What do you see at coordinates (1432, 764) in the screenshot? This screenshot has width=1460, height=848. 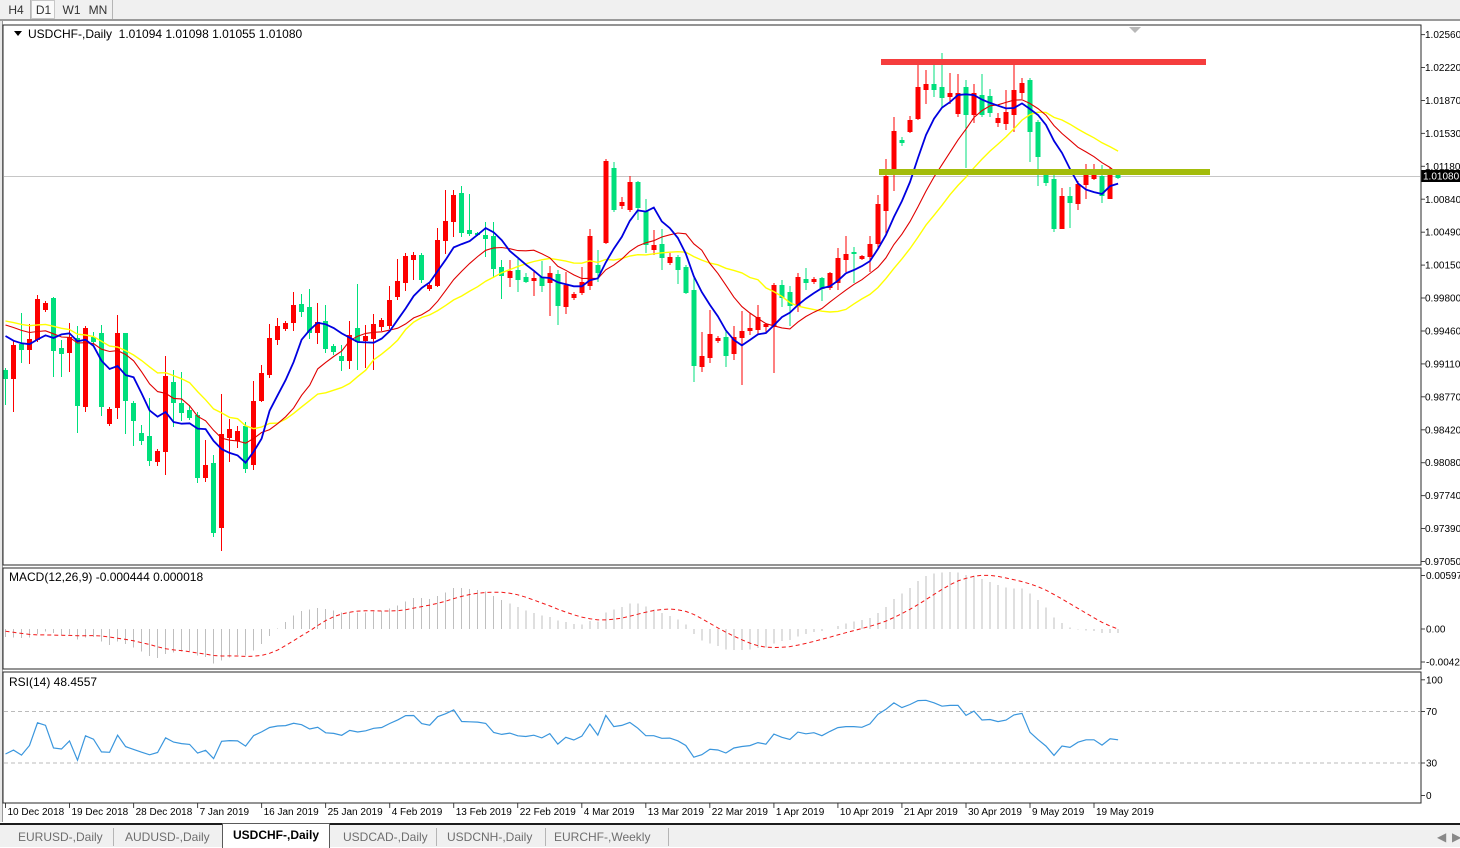 I see `svg-text: 30` at bounding box center [1432, 764].